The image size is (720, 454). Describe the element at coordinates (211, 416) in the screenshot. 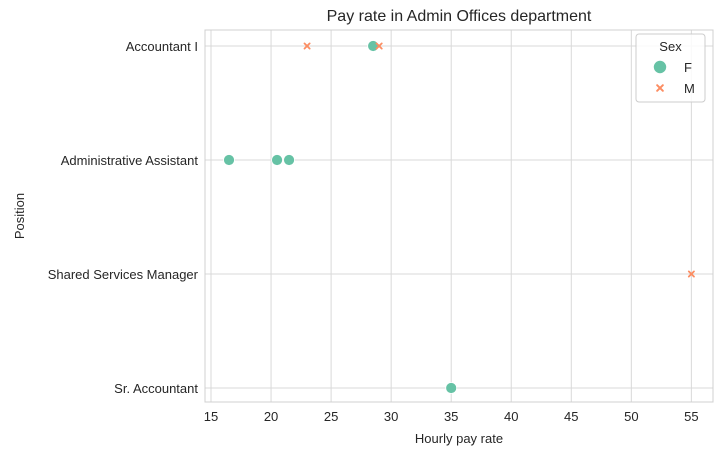

I see `x-tick-label: 15` at that location.